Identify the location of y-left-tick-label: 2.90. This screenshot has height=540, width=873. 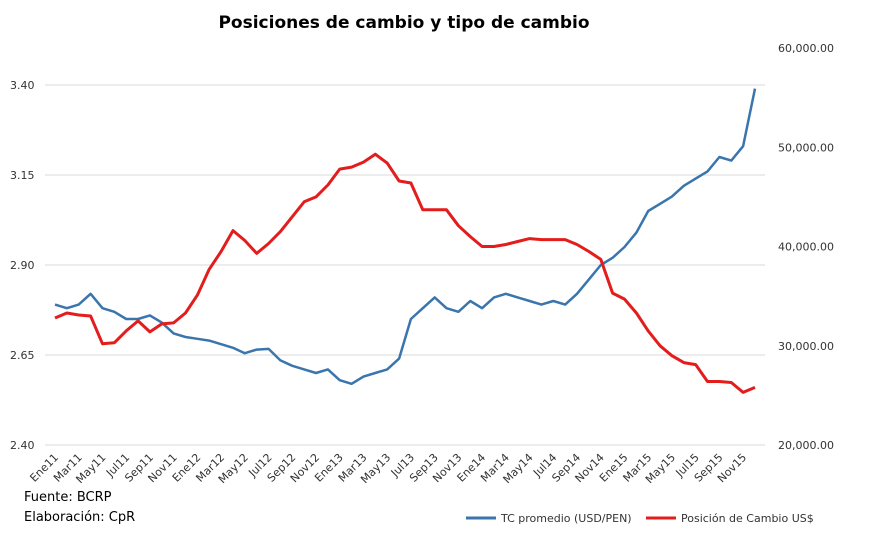
(22, 265).